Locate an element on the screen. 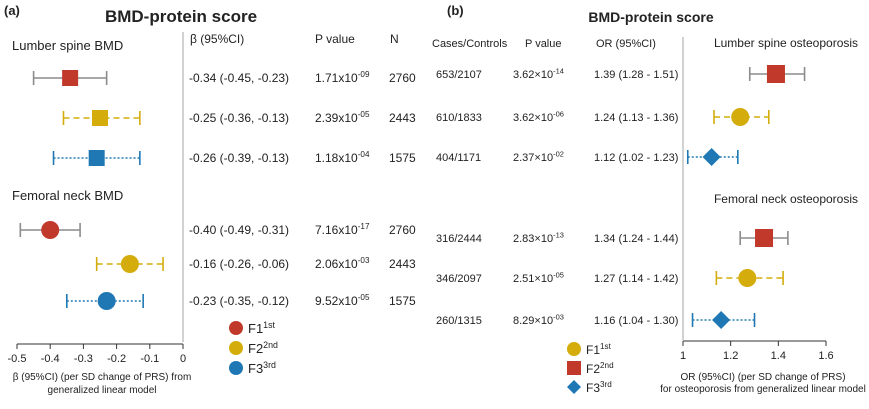  panel-b-p-value-exponent: -13 is located at coordinates (558, 235).